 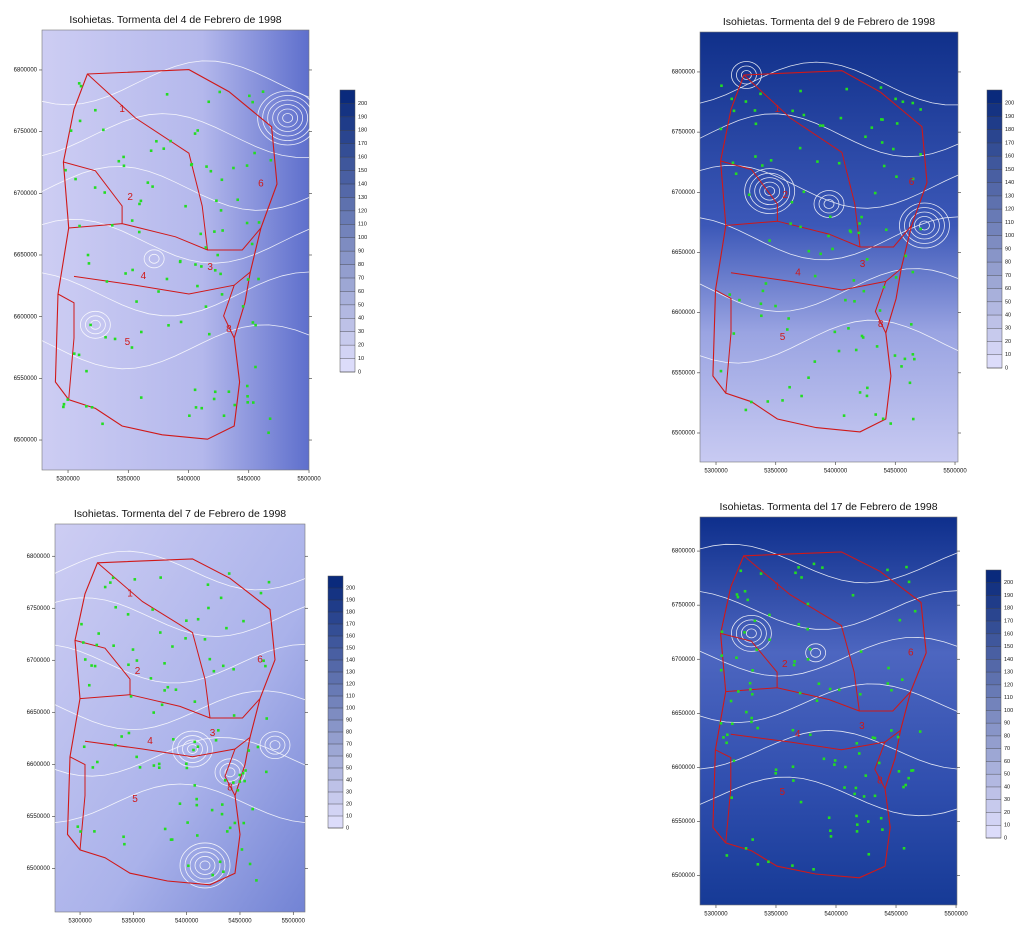 What do you see at coordinates (166, 254) in the screenshot?
I see `basin-outline` at bounding box center [166, 254].